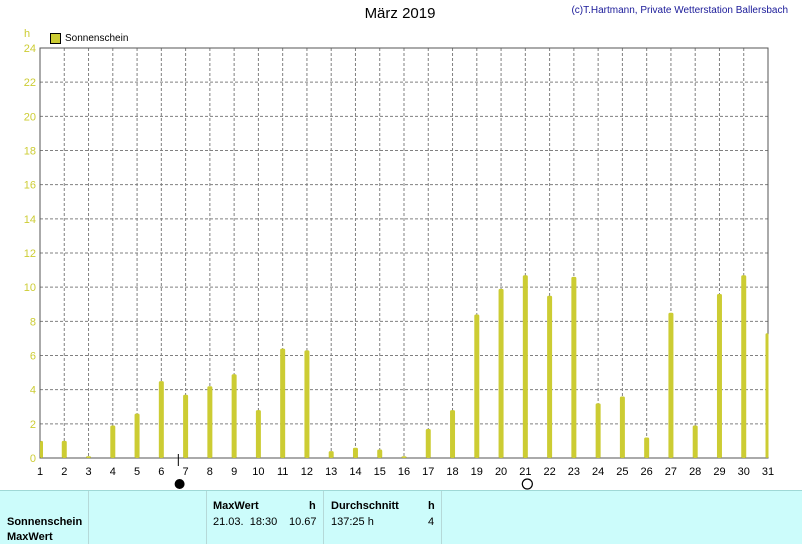 This screenshot has height=544, width=802. What do you see at coordinates (33, 425) in the screenshot?
I see `y-tick-label: 2` at bounding box center [33, 425].